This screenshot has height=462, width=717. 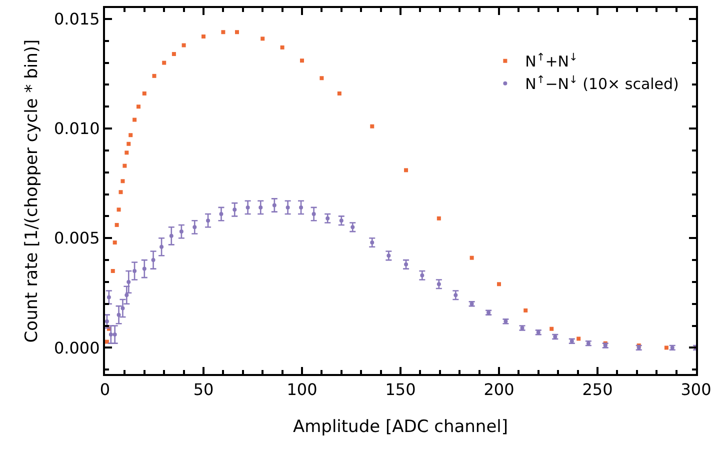 I want to click on x-axis-title: Amplitude [ADC channel], so click(x=400, y=427).